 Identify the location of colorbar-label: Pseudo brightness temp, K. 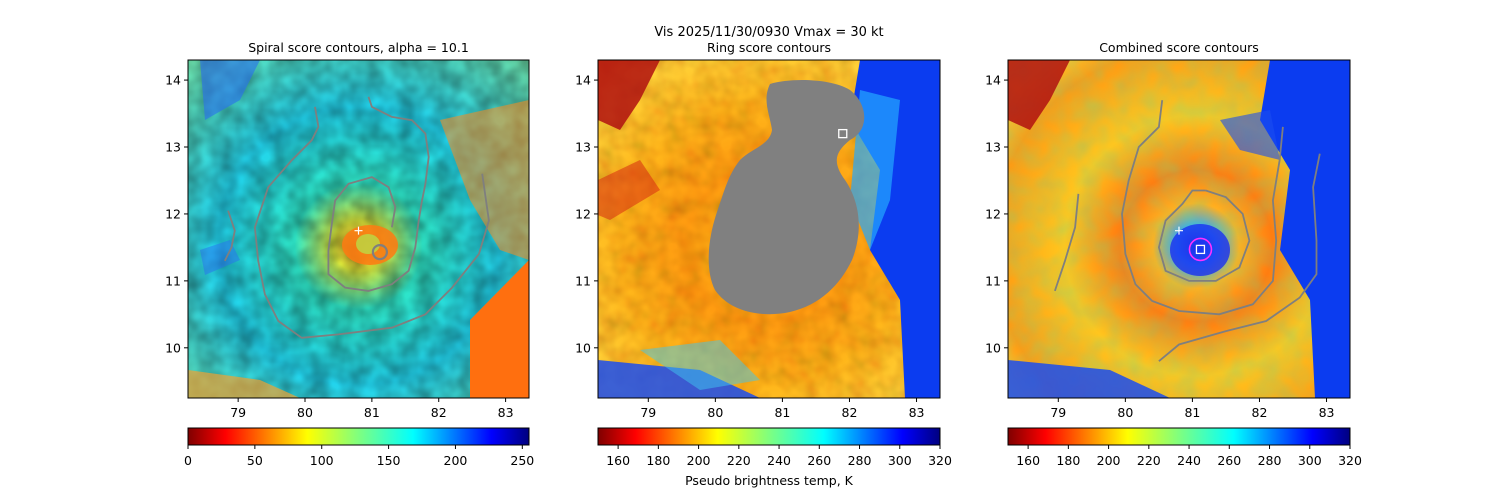
(769, 480).